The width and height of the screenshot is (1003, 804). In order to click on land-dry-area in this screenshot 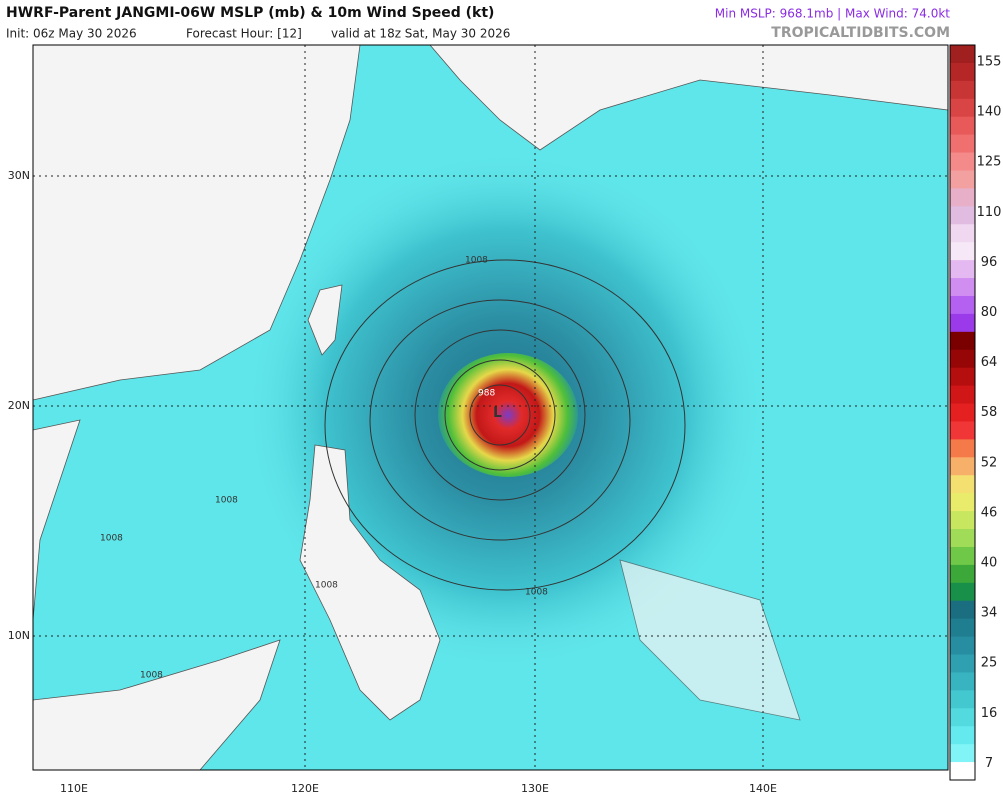, I will do `click(710, 640)`.